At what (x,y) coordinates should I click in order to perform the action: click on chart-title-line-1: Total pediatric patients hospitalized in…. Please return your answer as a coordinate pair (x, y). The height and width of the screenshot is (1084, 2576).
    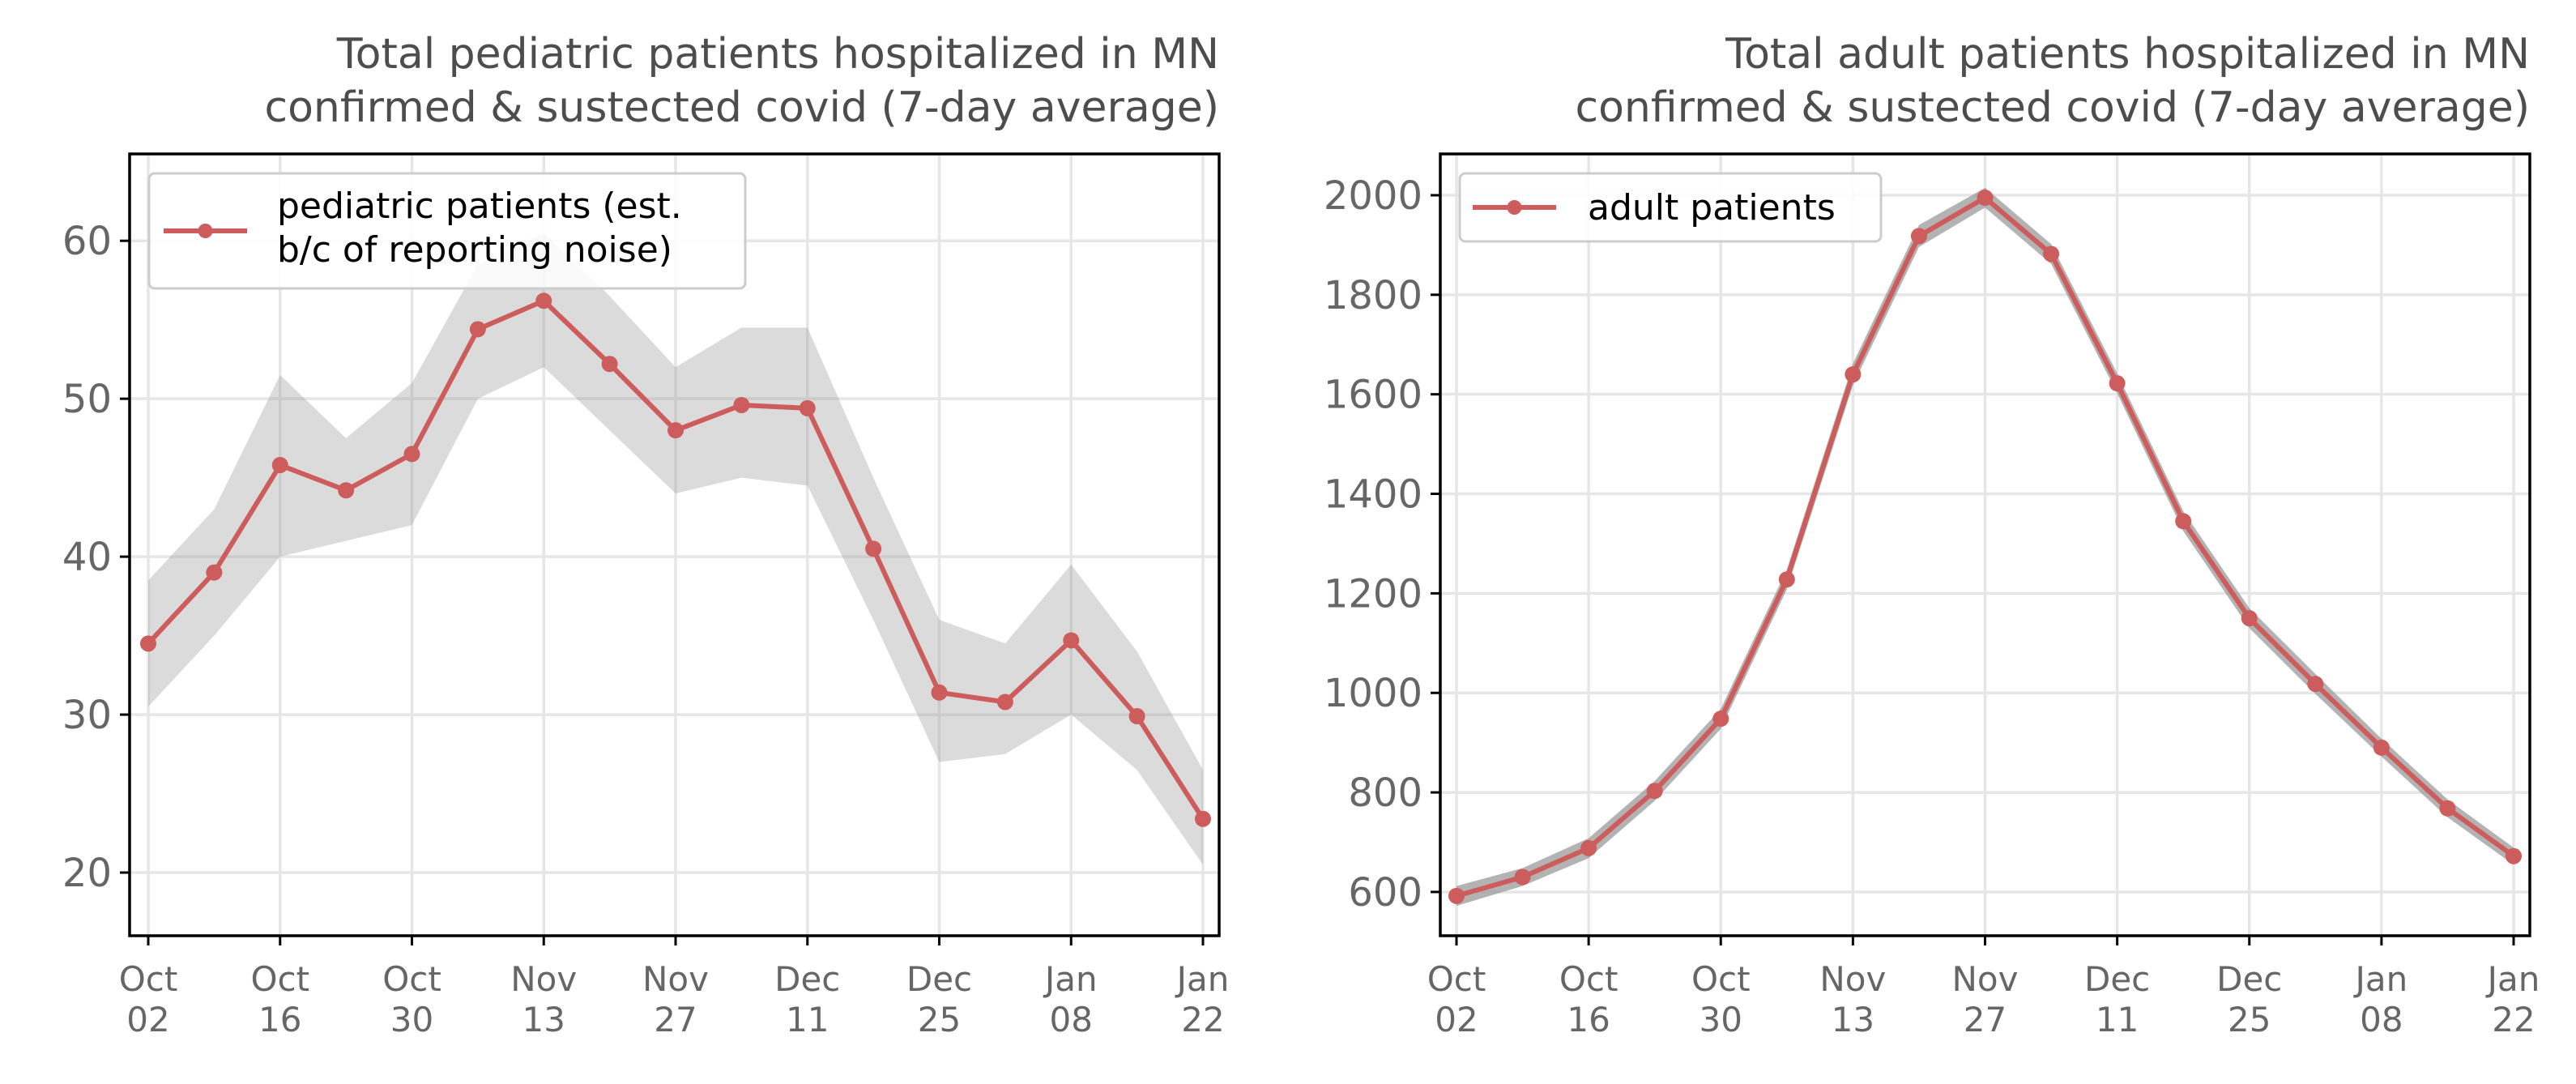
    Looking at the image, I should click on (777, 54).